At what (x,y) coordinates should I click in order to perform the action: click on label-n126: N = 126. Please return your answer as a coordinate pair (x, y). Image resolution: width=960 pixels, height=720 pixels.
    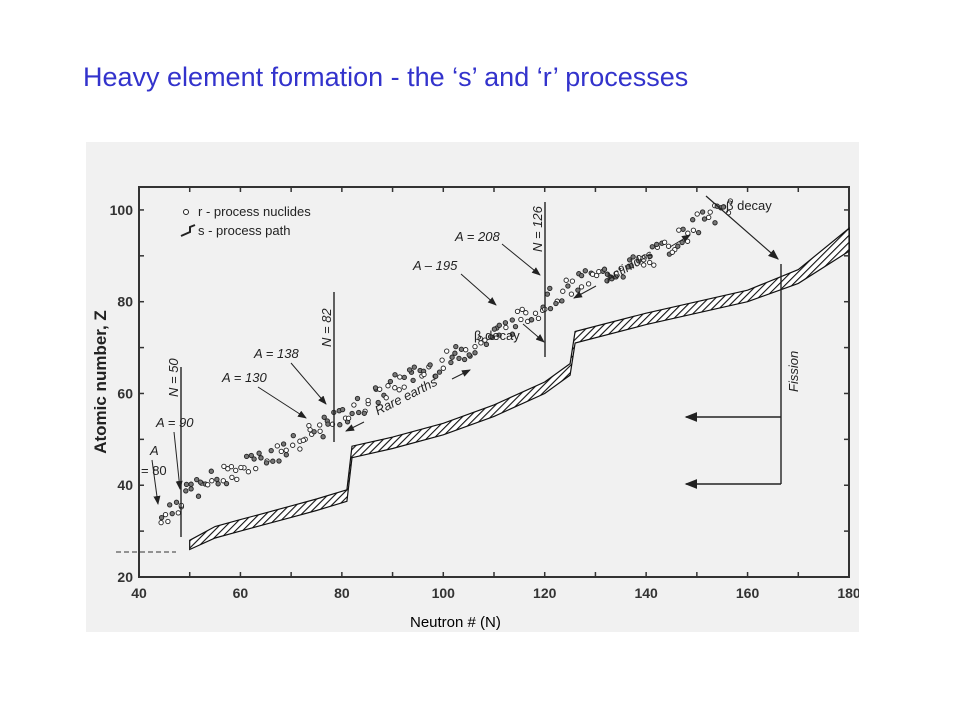
    Looking at the image, I should click on (537, 228).